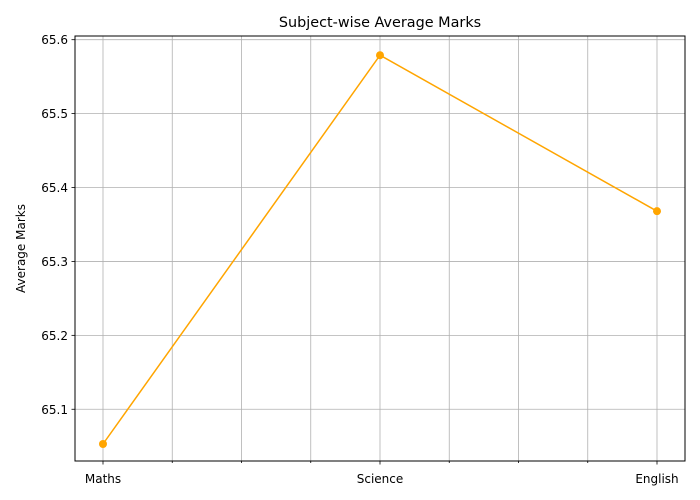 The width and height of the screenshot is (700, 500). What do you see at coordinates (54, 262) in the screenshot?
I see `y-tick-label: 65.3` at bounding box center [54, 262].